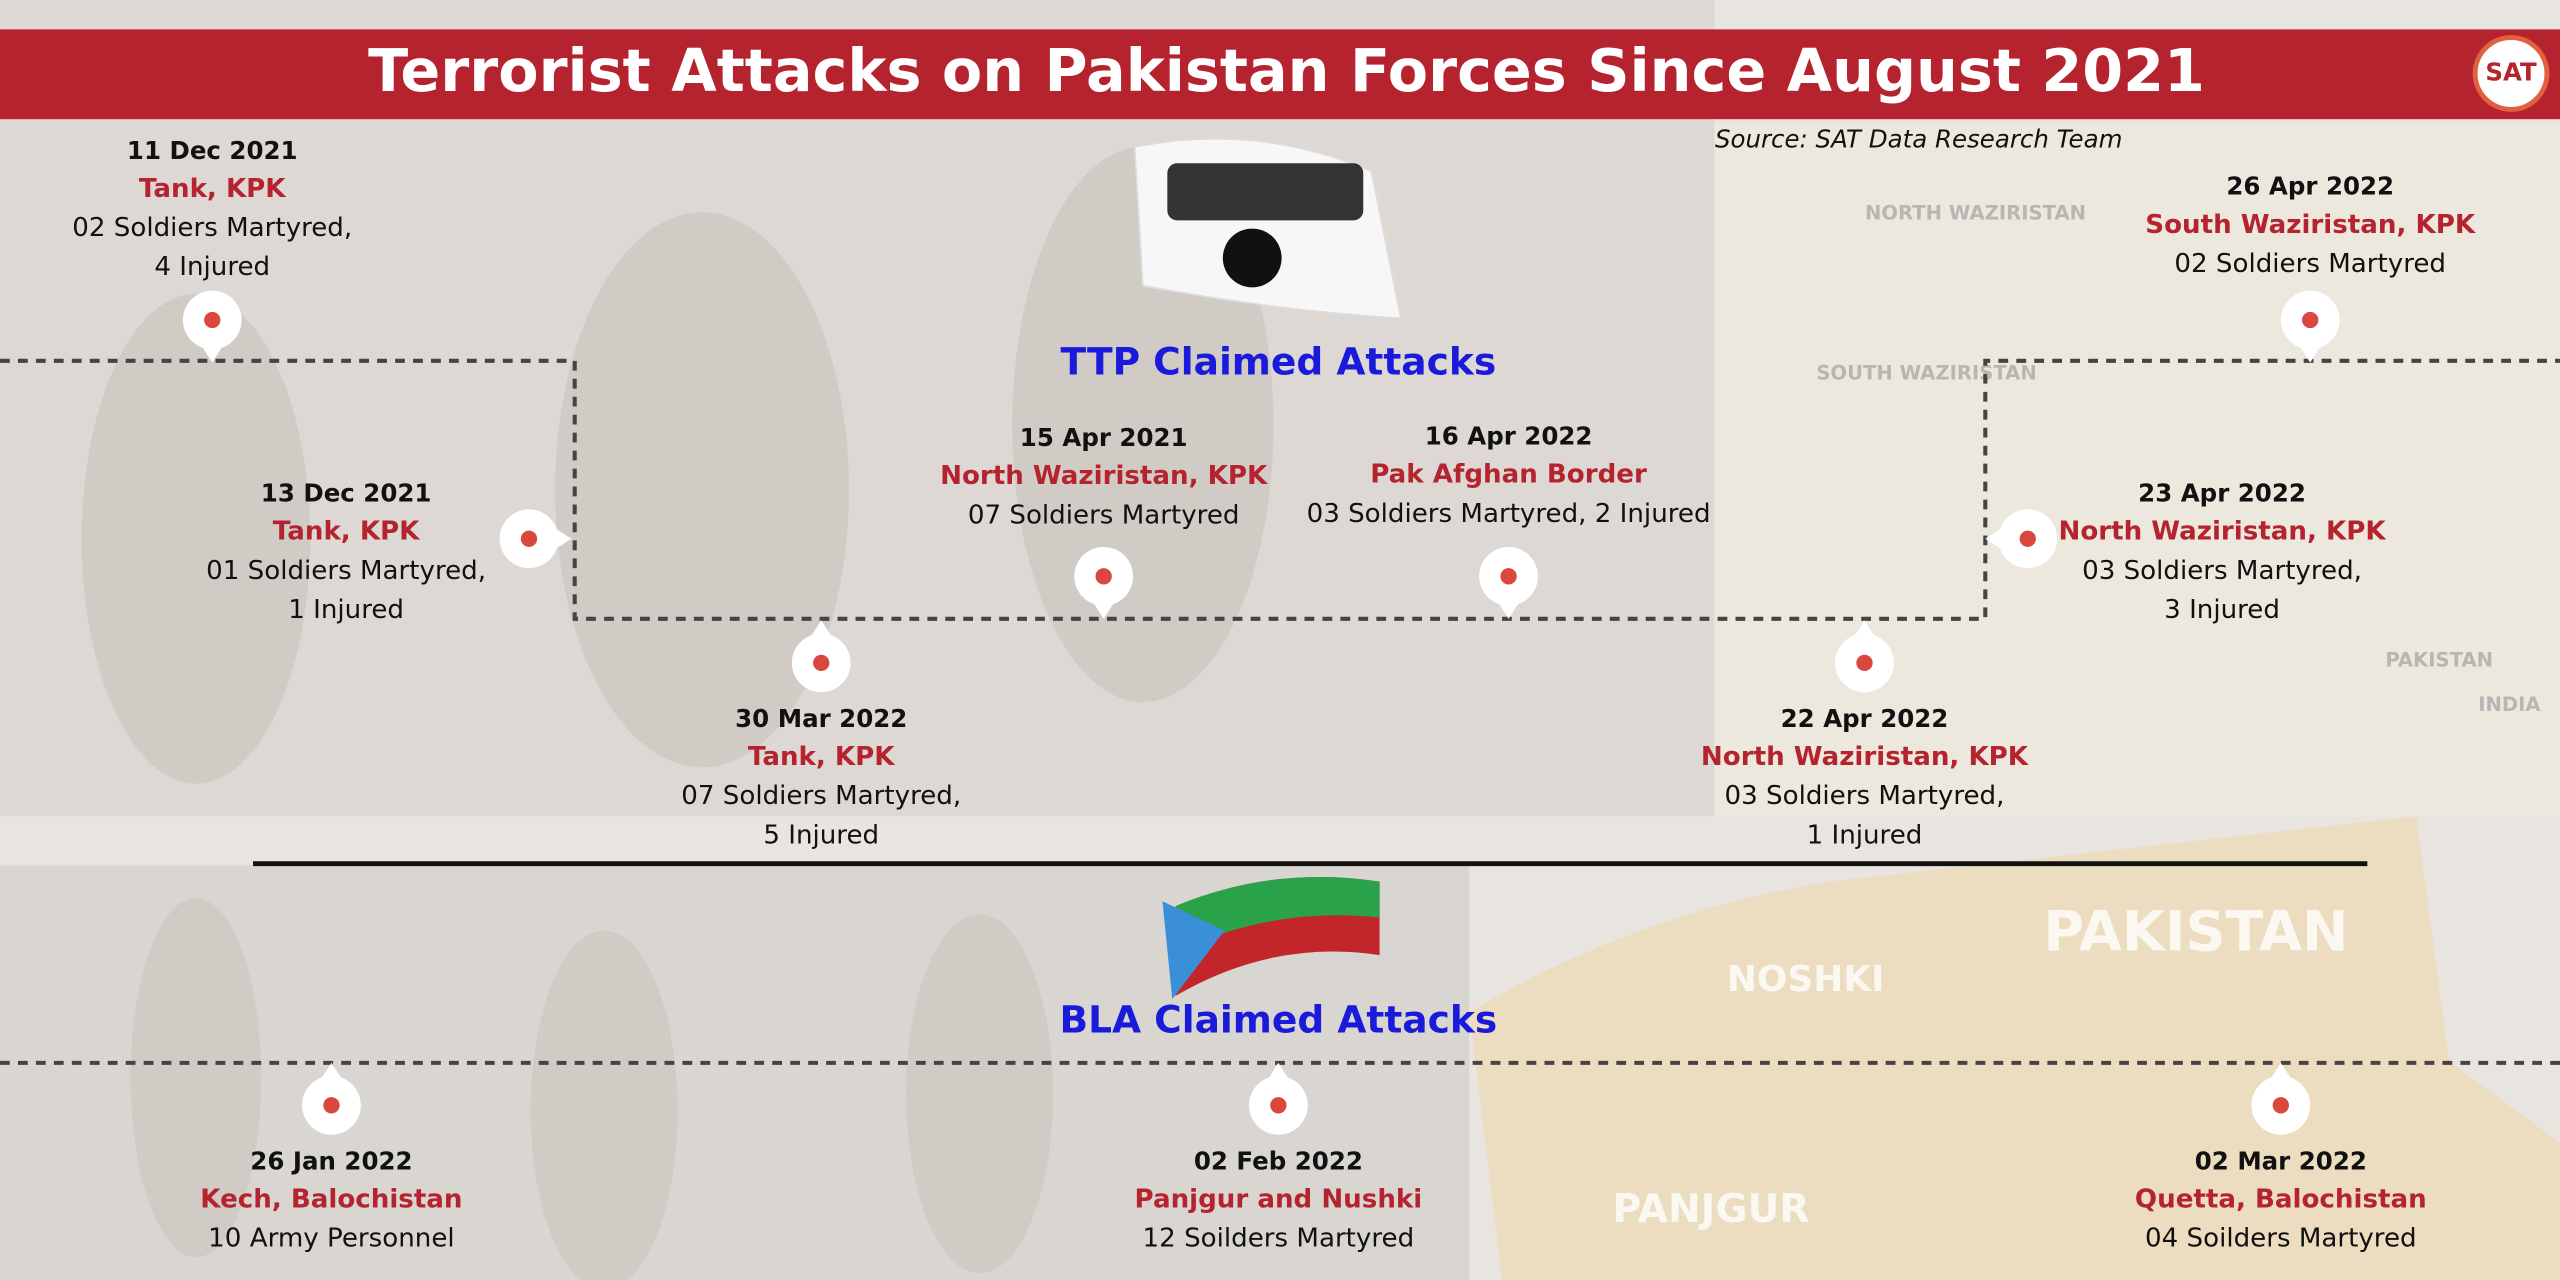 The height and width of the screenshot is (1280, 2560). I want to click on bla-flag-green, so click(1277, 914).